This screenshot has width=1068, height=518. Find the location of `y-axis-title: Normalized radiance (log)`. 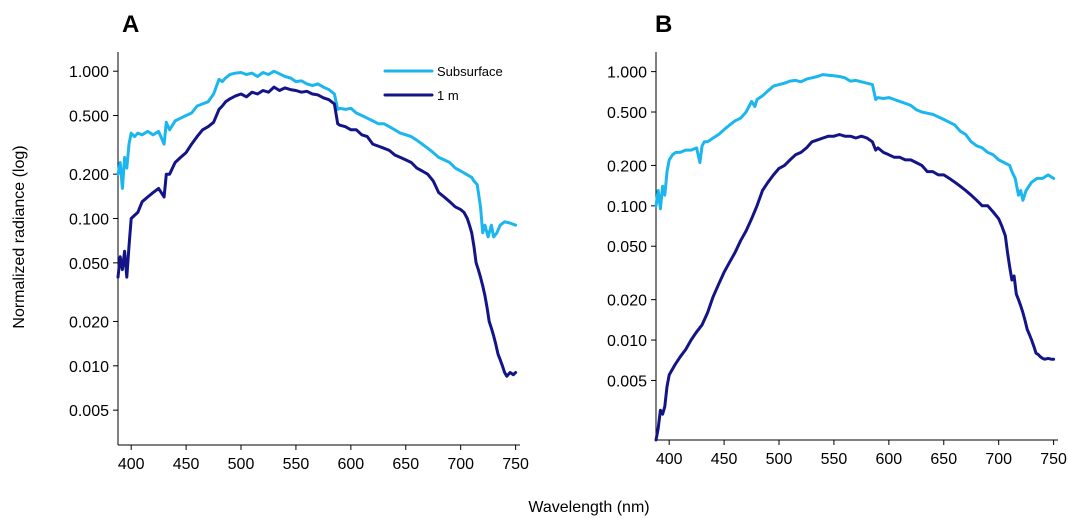

y-axis-title: Normalized radiance (log) is located at coordinates (19, 236).